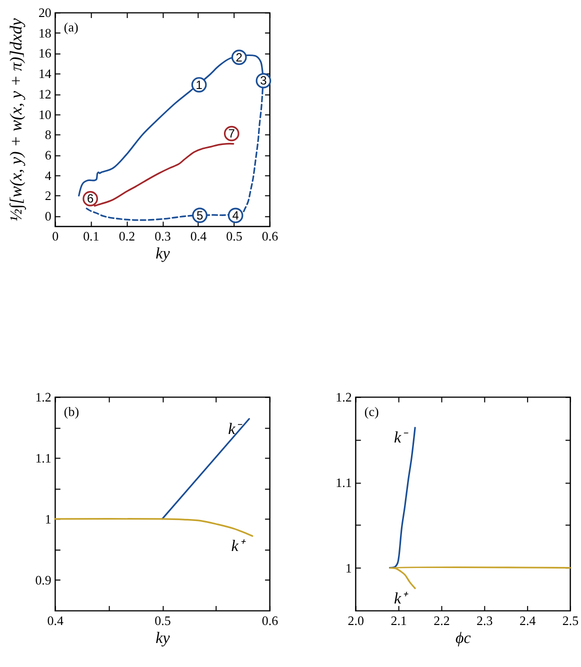 The image size is (581, 667). What do you see at coordinates (162, 236) in the screenshot?
I see `x-tick-label: 0.3` at bounding box center [162, 236].